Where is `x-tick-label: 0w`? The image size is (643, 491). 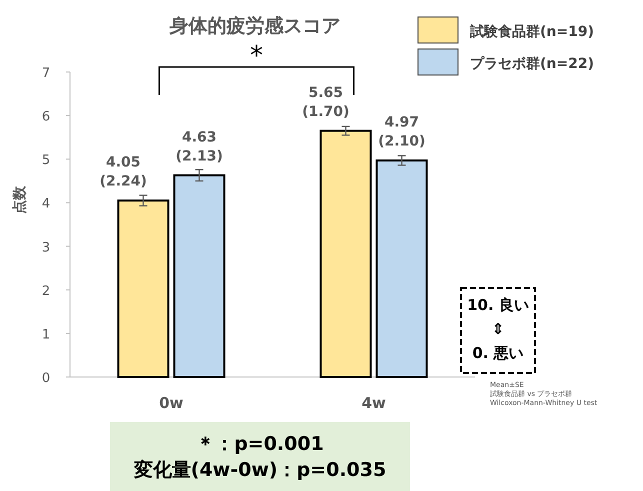
x-tick-label: 0w is located at coordinates (171, 403).